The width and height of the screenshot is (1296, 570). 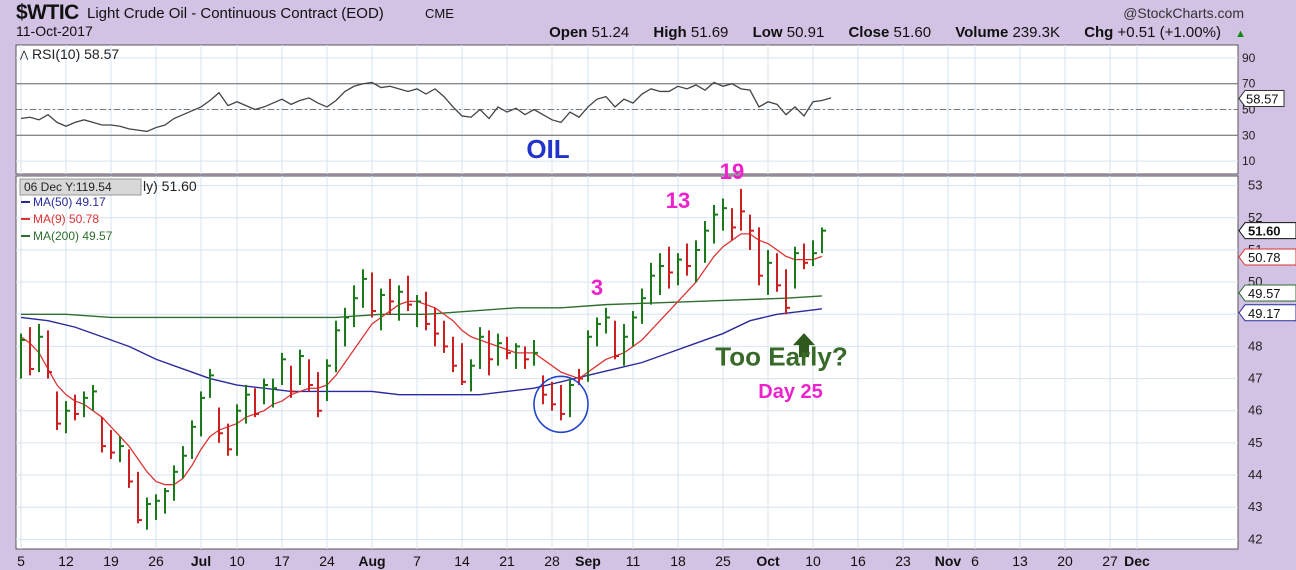 I want to click on rsi-tick-label: 10, so click(x=1249, y=161).